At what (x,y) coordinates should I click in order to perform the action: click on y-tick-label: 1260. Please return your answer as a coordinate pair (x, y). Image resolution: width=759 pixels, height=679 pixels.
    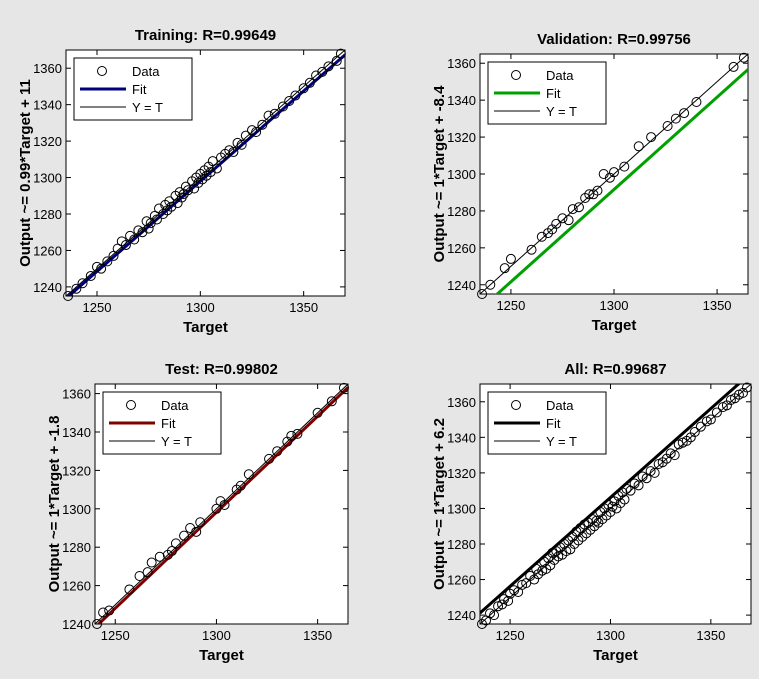
    Looking at the image, I should click on (461, 580).